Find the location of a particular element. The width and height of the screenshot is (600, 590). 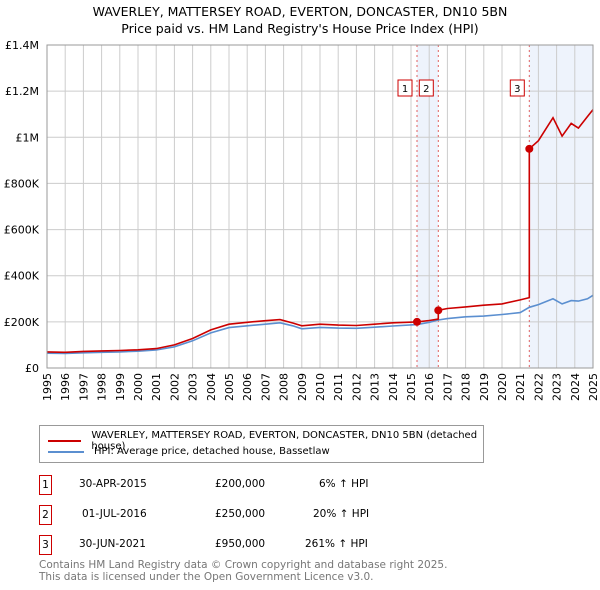

transaction-marker: 1 is located at coordinates (45, 485).